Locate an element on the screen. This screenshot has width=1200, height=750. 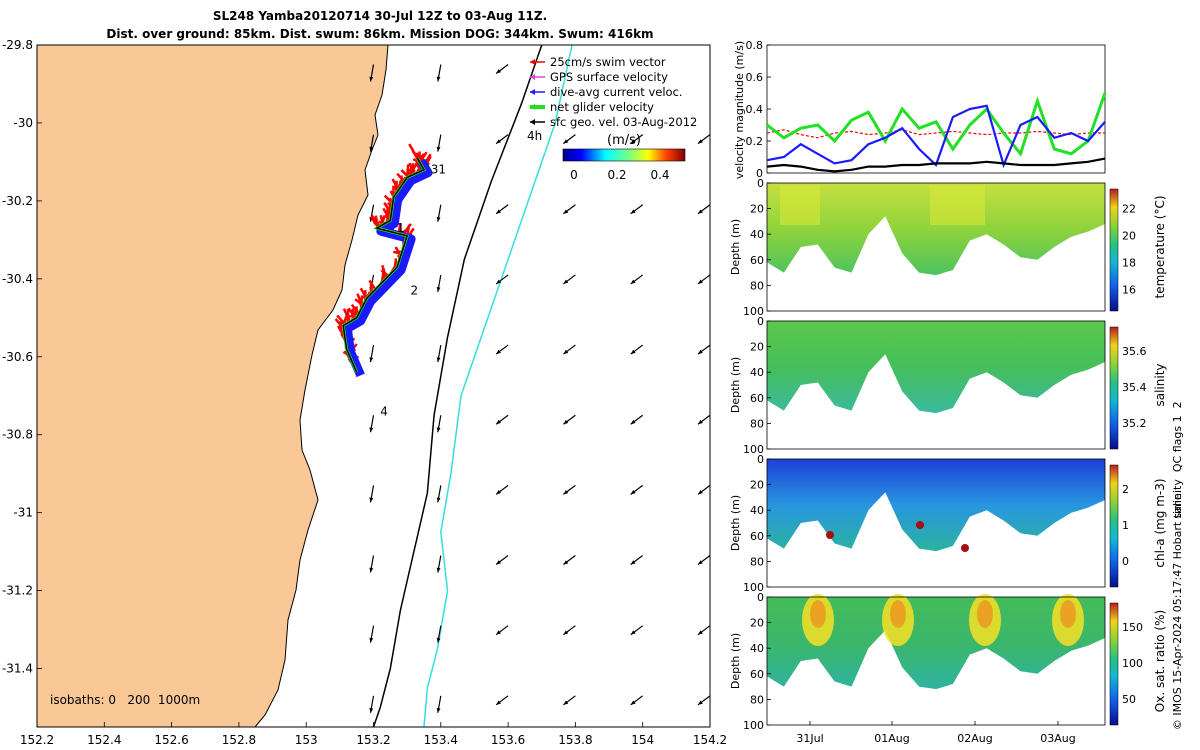
velocity-ylabel: velocity magnitude (m/s) is located at coordinates (739, 110).